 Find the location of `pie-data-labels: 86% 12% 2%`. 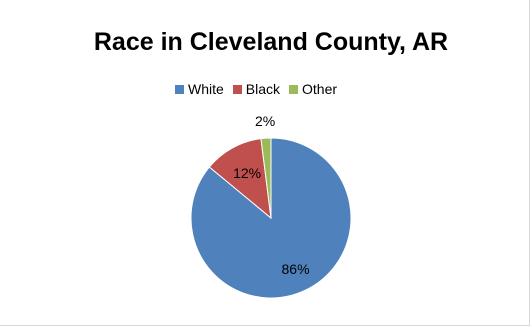

pie-data-labels: 86% 12% 2% is located at coordinates (271, 195).